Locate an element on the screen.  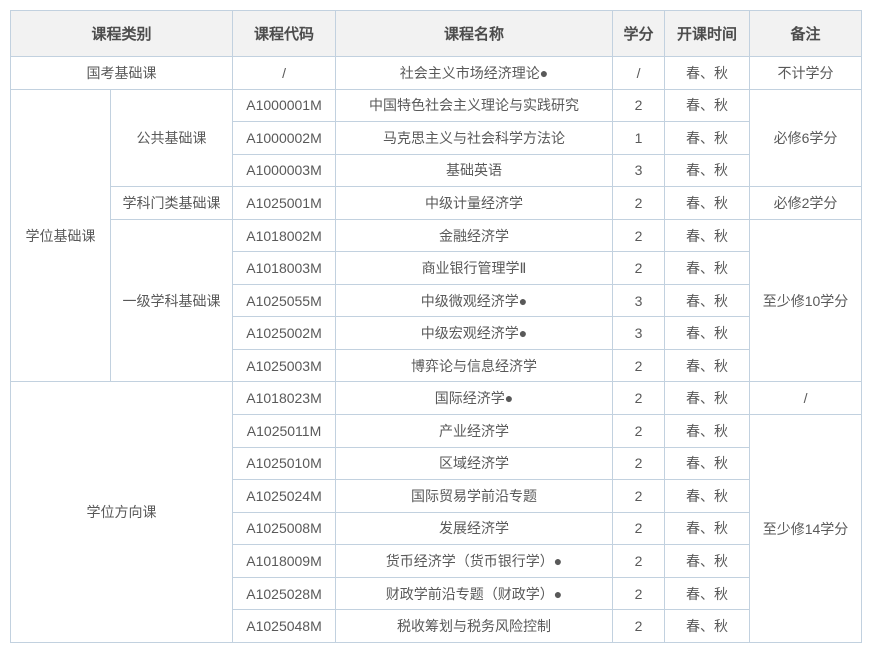
table-cell: 至少修14学分 is located at coordinates (806, 528).